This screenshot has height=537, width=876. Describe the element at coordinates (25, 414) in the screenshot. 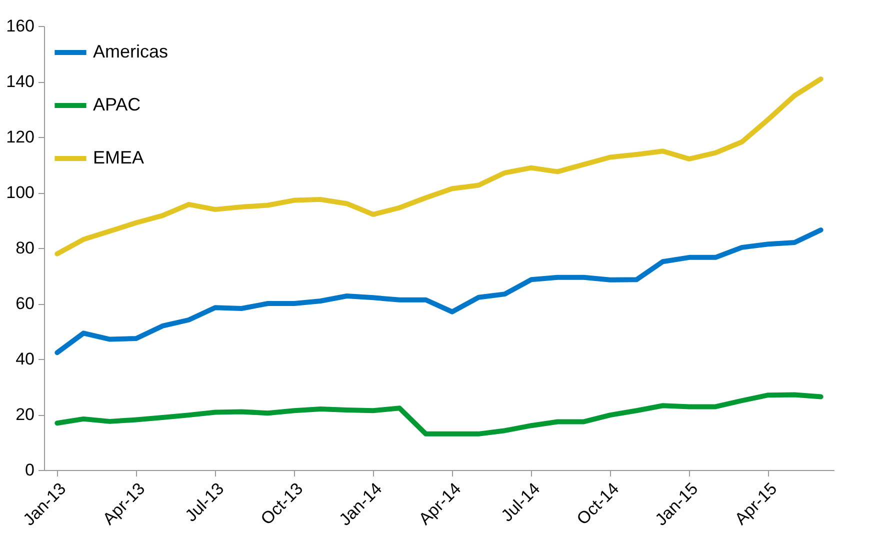

I see `y-tick-label: 20` at that location.